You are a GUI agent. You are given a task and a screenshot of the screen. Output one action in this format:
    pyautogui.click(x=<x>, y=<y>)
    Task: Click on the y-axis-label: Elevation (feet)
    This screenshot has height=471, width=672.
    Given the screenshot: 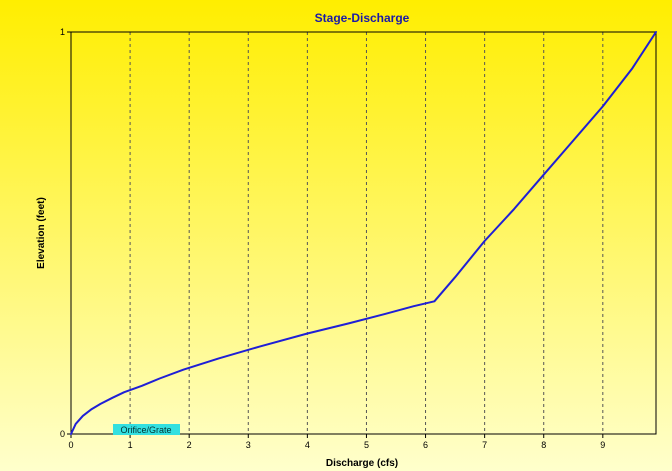 What is the action you would take?
    pyautogui.click(x=41, y=233)
    